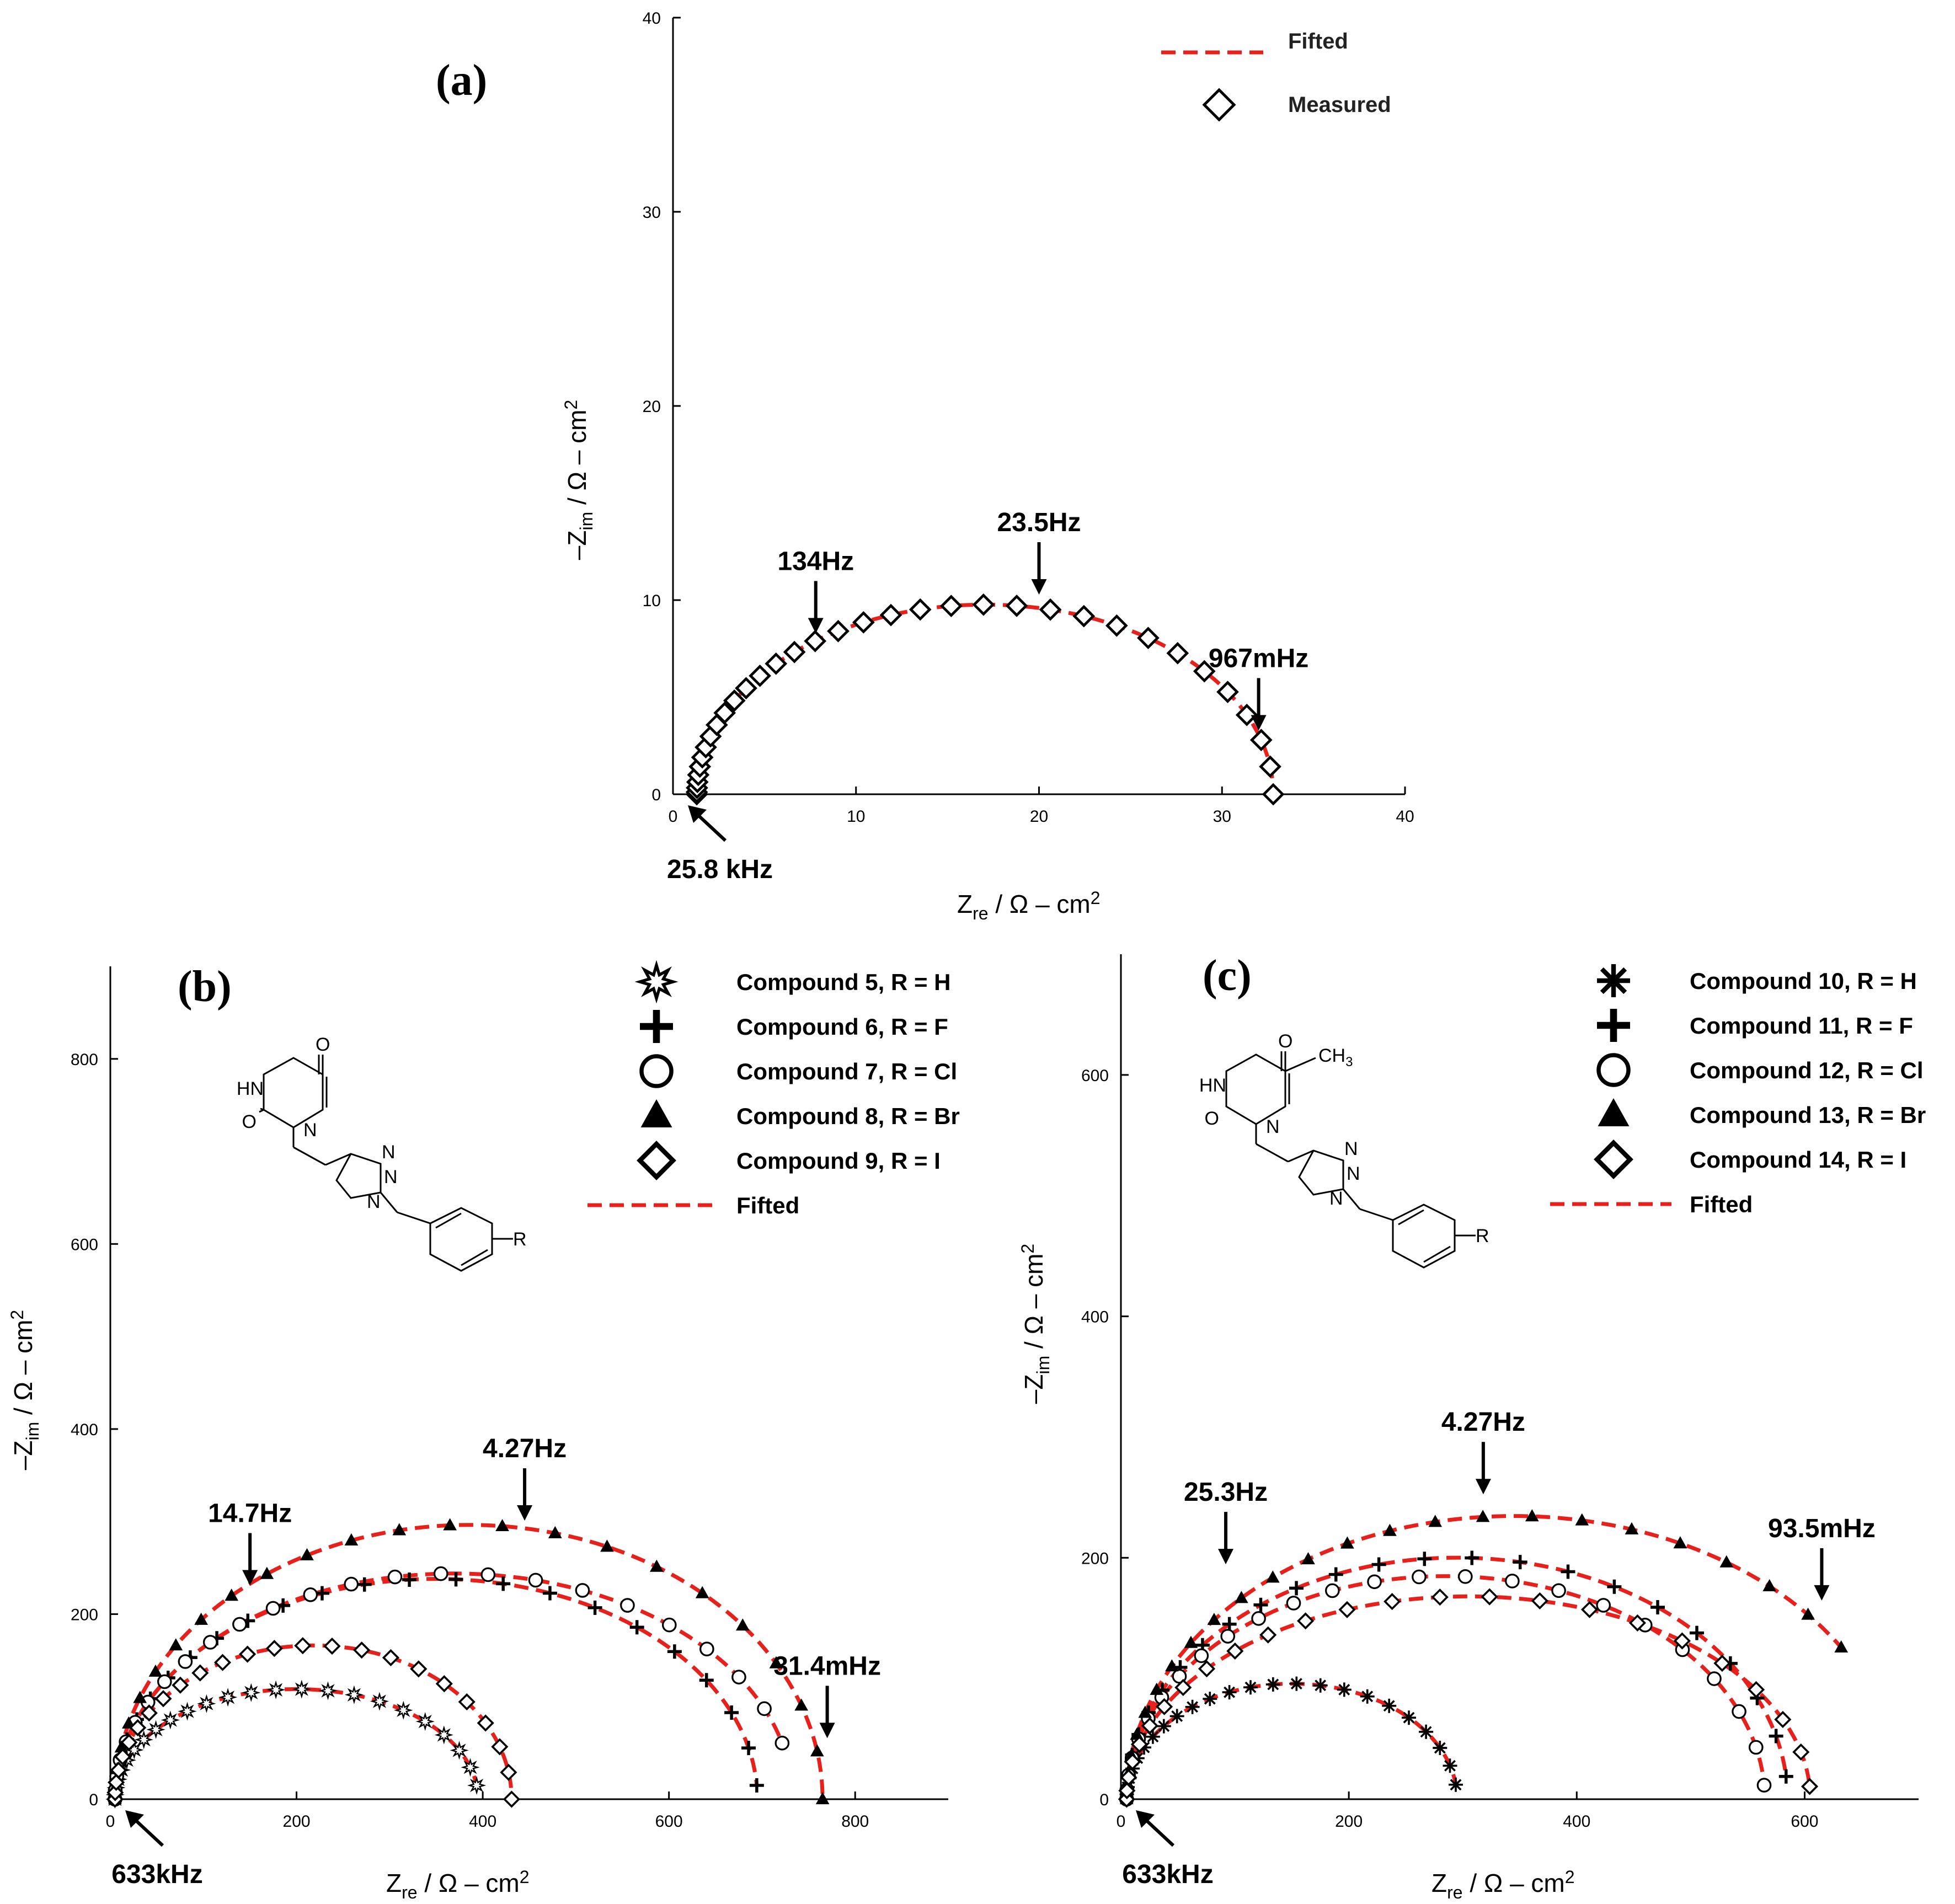 The height and width of the screenshot is (1904, 1955). I want to click on y-tick-label-c-1: 200, so click(1095, 1559).